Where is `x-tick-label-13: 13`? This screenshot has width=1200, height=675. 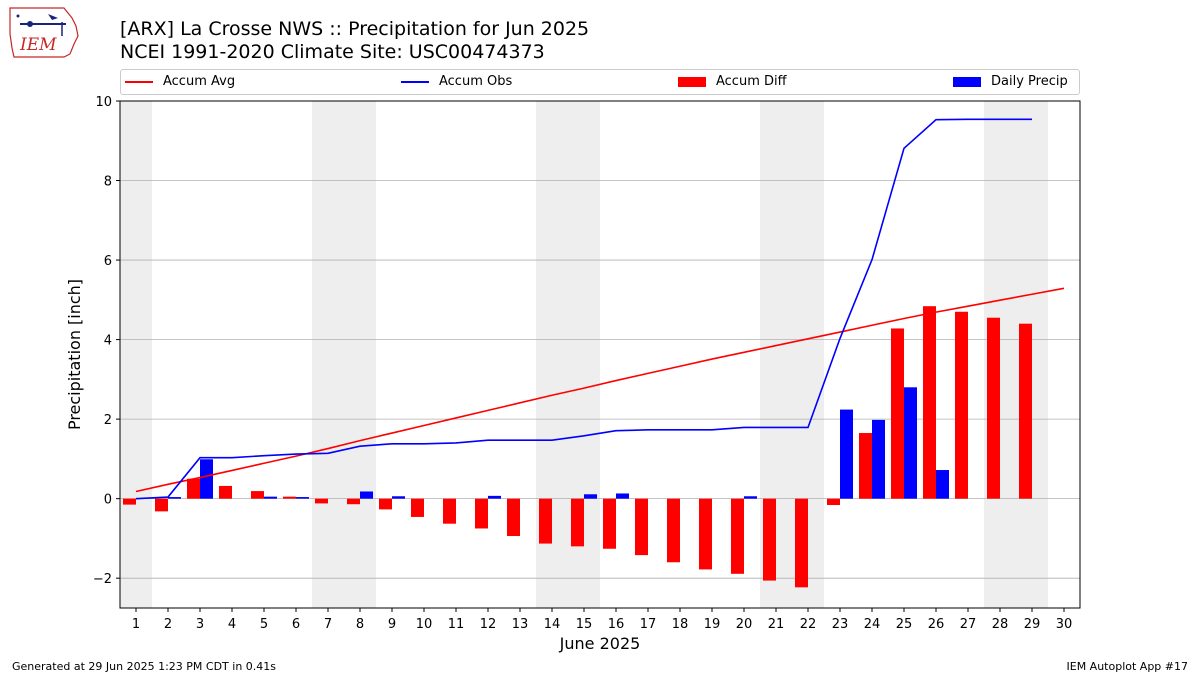 x-tick-label-13: 13 is located at coordinates (520, 624).